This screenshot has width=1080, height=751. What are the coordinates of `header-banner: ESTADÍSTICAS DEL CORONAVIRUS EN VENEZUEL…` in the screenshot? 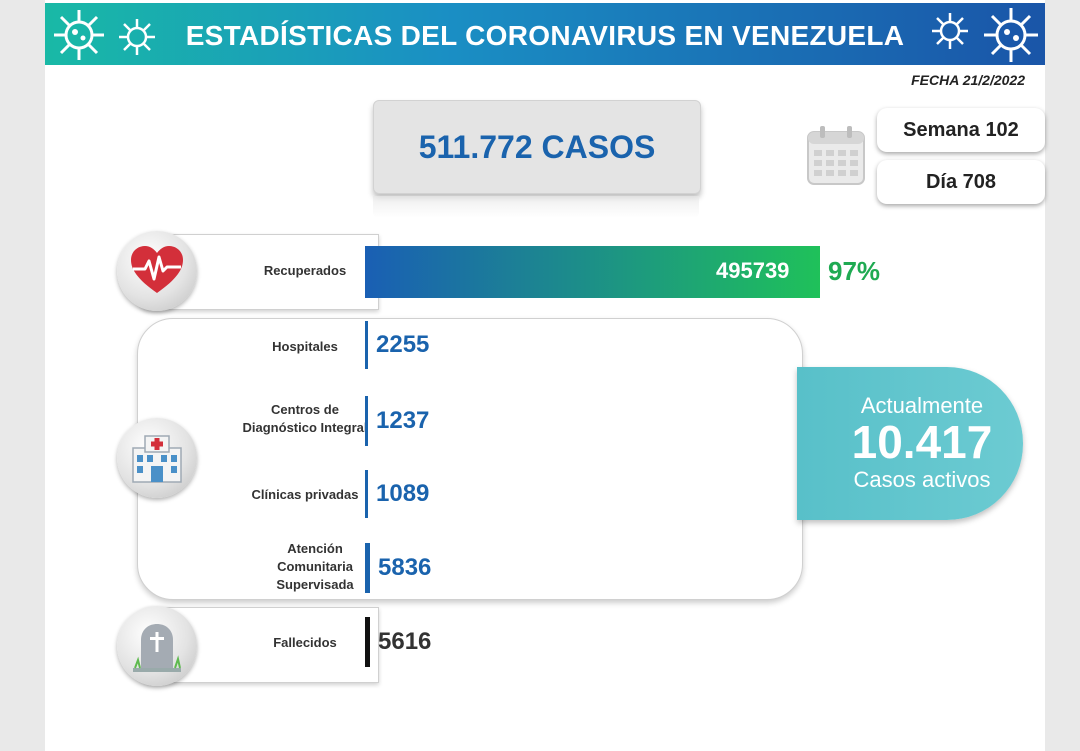 It's located at (545, 34).